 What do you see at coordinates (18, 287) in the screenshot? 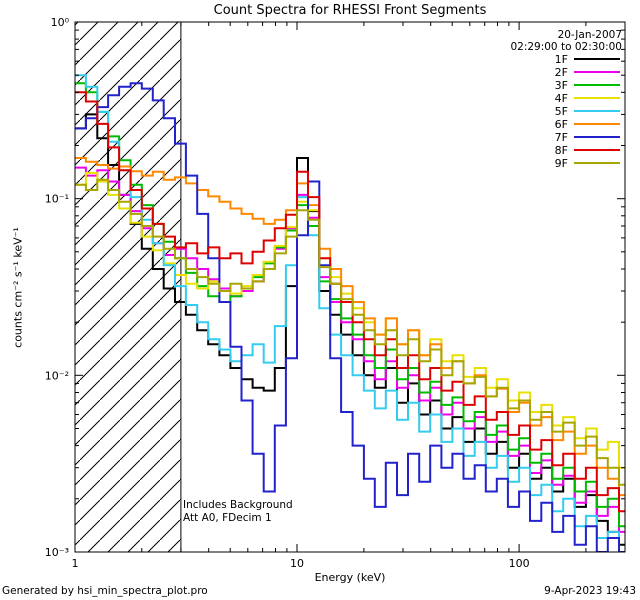
I see `y-axis-label: counts cm⁻² s⁻¹ keV⁻¹` at bounding box center [18, 287].